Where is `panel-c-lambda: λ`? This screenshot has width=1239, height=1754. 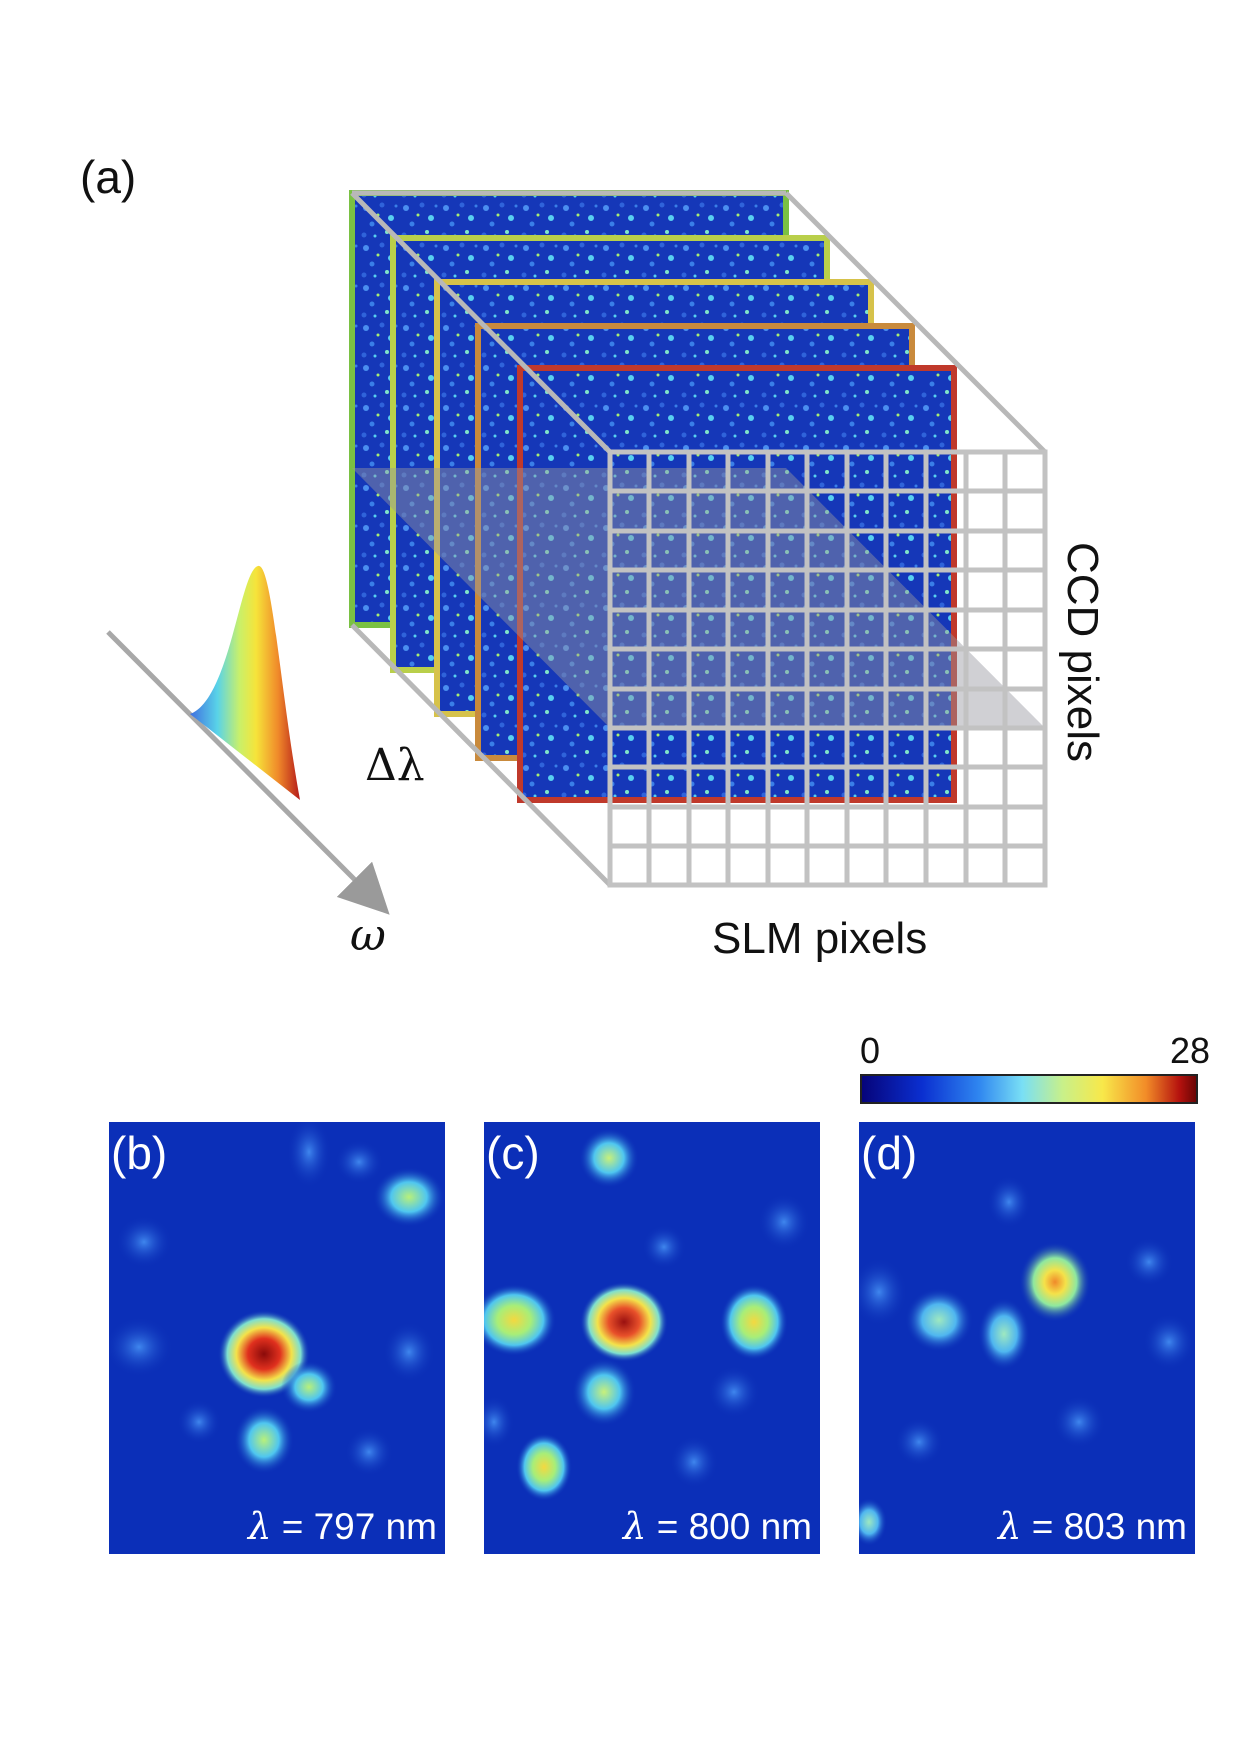
panel-c-lambda: λ is located at coordinates (634, 1526).